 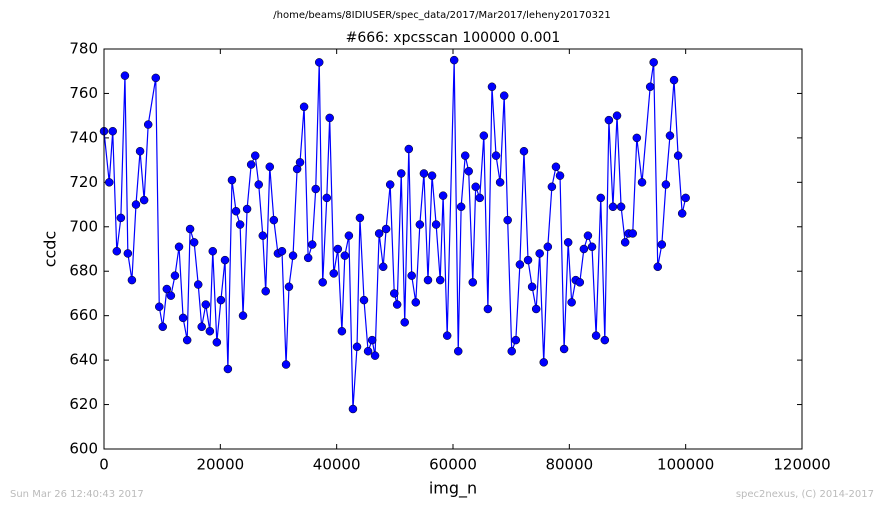 What do you see at coordinates (569, 465) in the screenshot?
I see `x-tick-label: 80000` at bounding box center [569, 465].